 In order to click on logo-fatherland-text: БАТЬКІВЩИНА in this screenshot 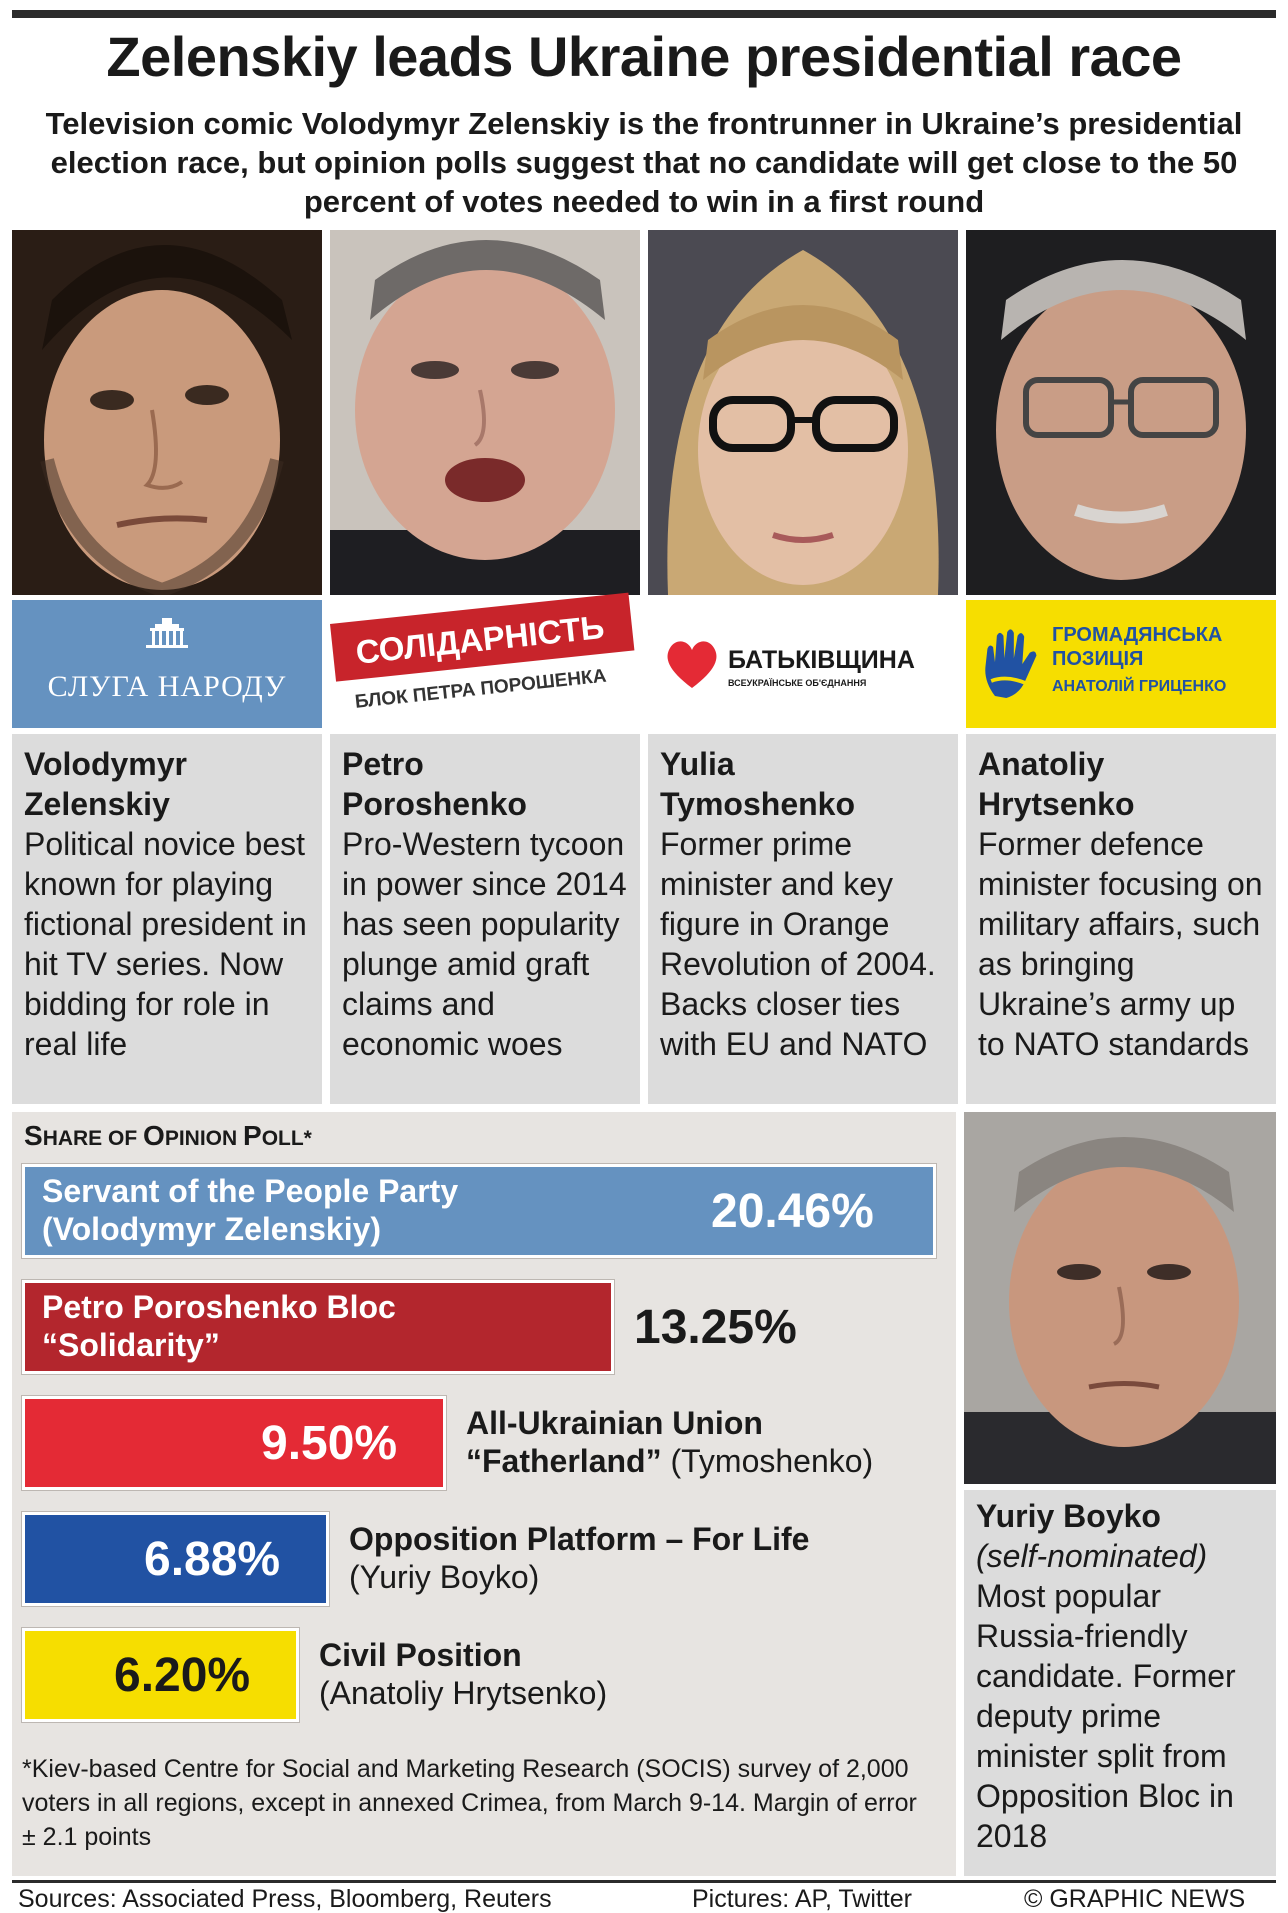, I will do `click(821, 660)`.